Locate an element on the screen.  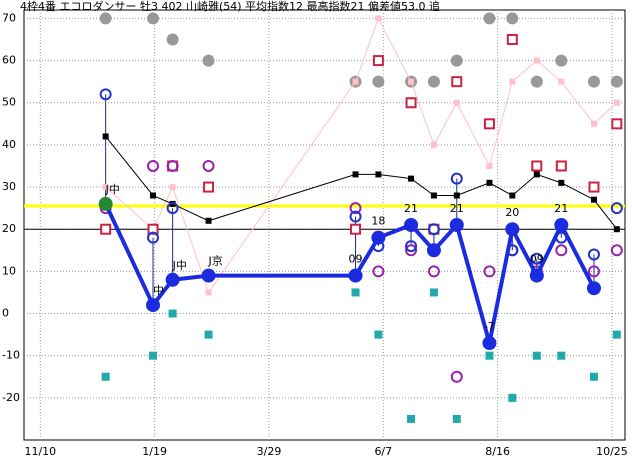
y-tick-label: 10 is located at coordinates (9, 270).